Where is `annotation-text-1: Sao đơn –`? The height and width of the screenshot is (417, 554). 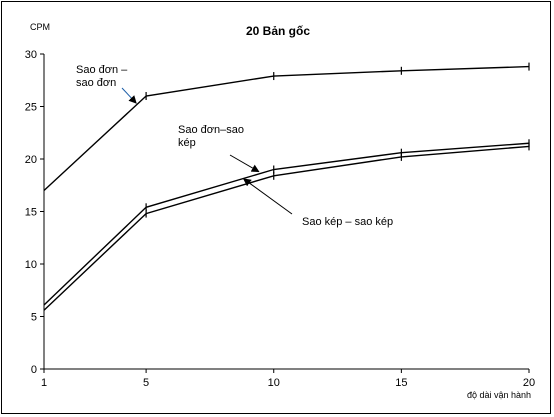 annotation-text-1: Sao đơn – is located at coordinates (102, 70).